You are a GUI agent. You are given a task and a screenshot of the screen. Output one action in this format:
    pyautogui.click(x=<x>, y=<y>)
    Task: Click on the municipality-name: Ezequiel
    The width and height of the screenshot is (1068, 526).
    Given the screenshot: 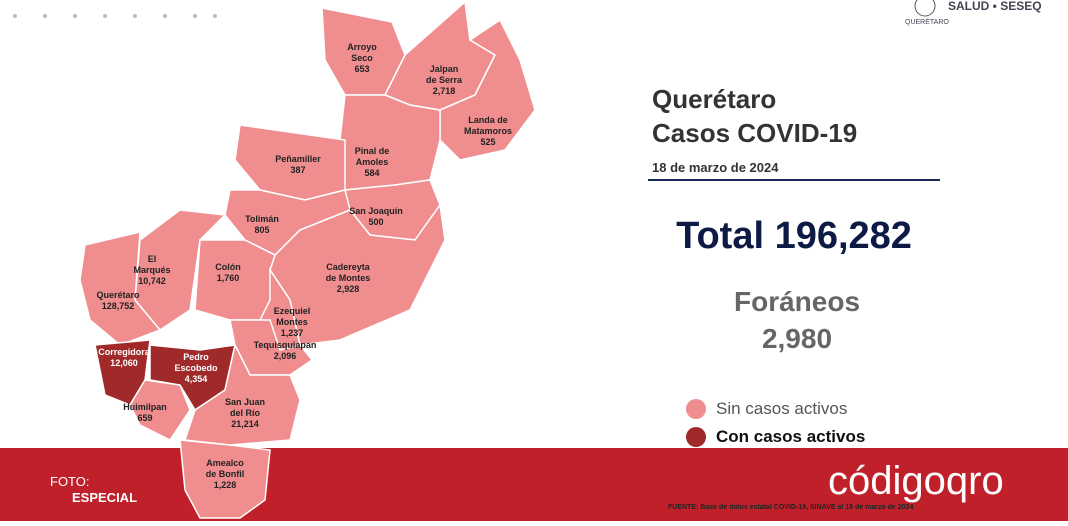 What is the action you would take?
    pyautogui.click(x=292, y=311)
    